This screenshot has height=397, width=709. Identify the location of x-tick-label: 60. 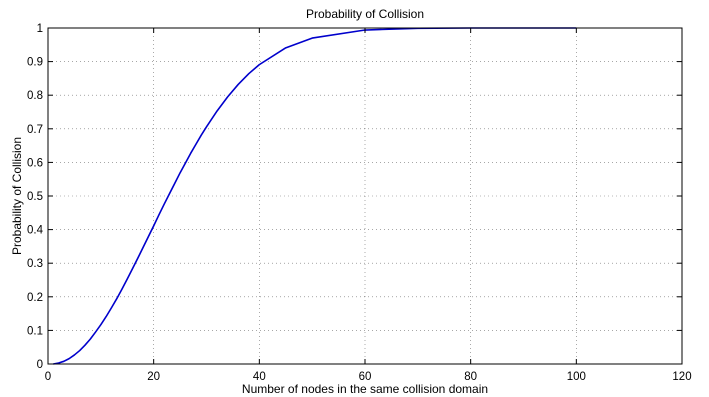
(365, 377).